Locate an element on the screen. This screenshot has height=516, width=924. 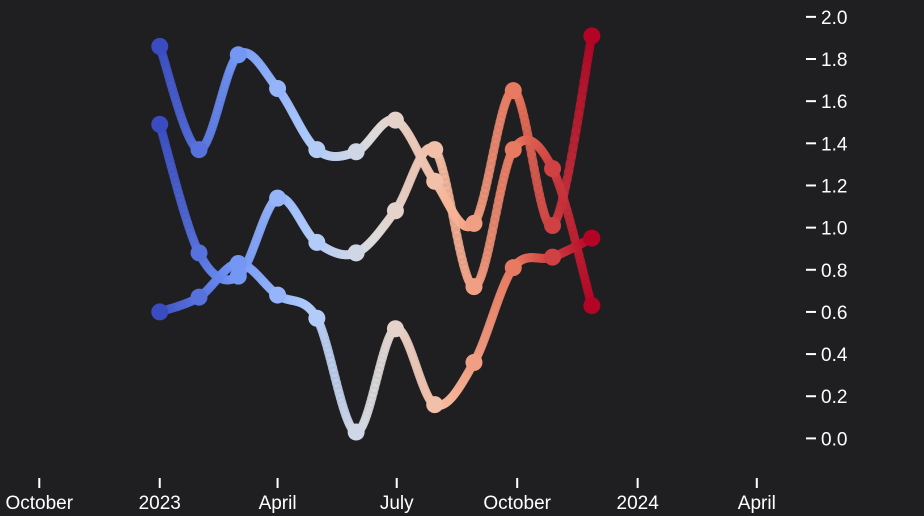
y-tick-label: 0.2 is located at coordinates (834, 397).